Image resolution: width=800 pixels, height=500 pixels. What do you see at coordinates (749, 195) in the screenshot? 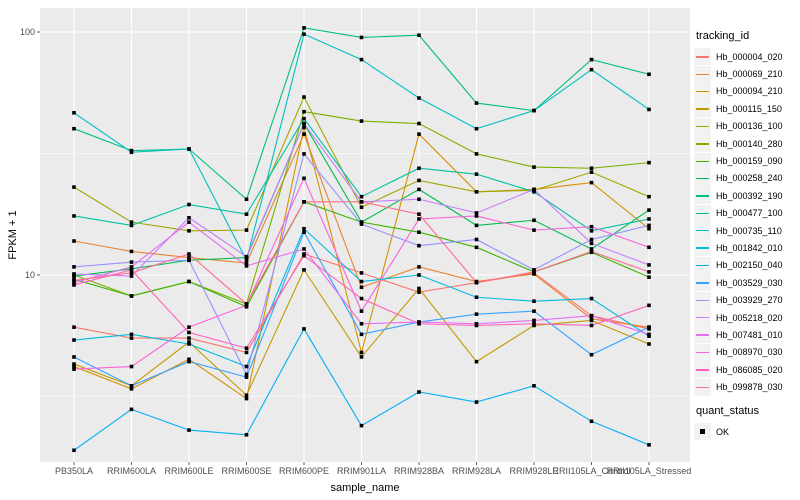
I see `legend-label: Hb_000392_190` at bounding box center [749, 195].